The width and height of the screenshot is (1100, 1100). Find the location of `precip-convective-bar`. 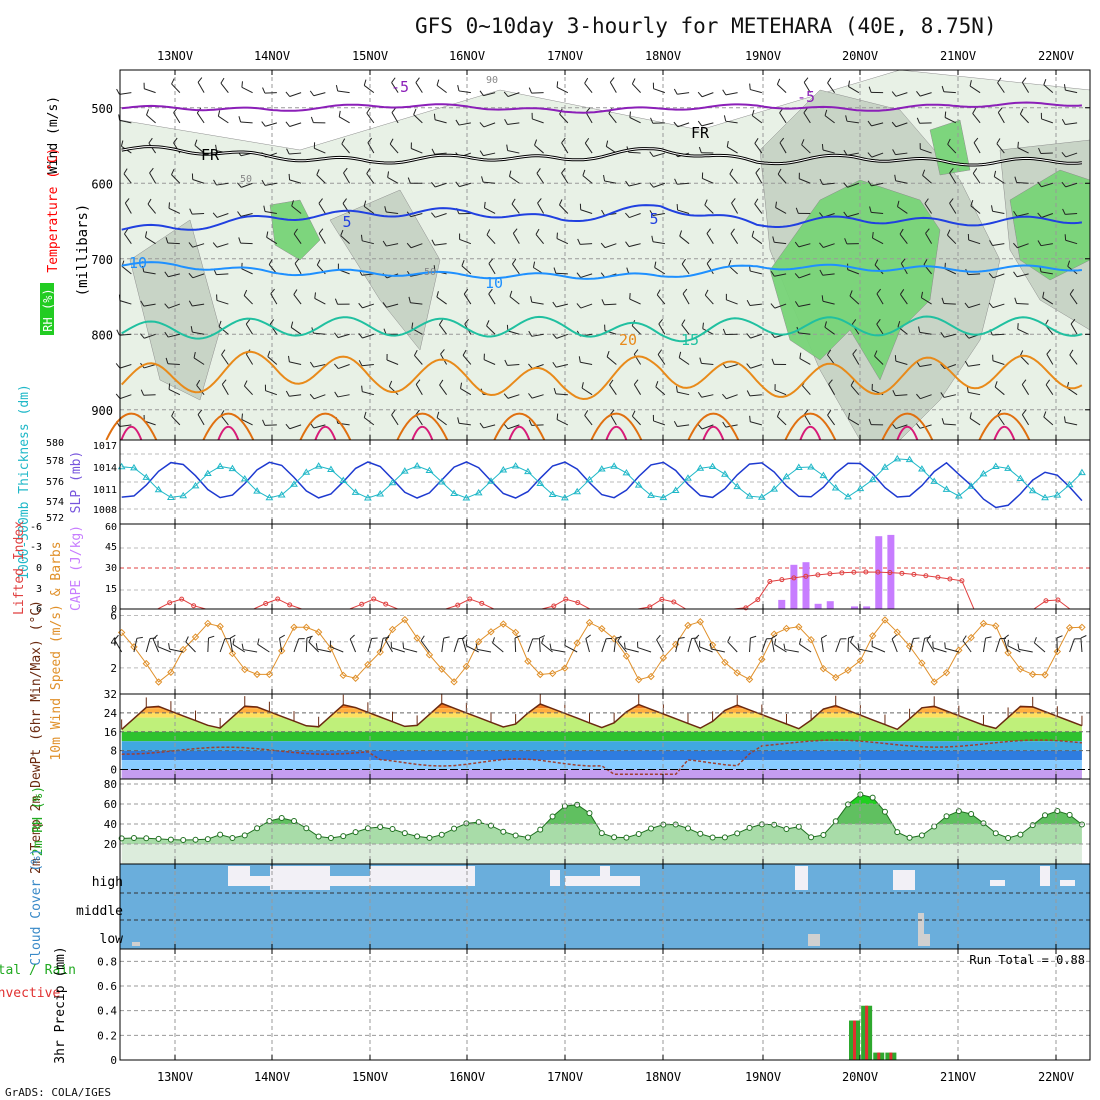

precip-convective-bar is located at coordinates (867, 1032).